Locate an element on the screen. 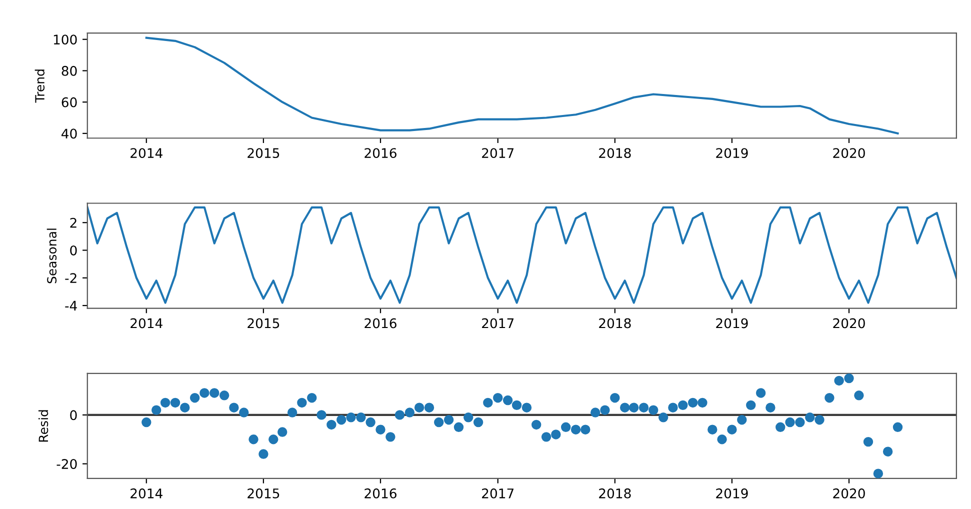 The width and height of the screenshot is (971, 509). y-tick-label: -4 is located at coordinates (71, 305).